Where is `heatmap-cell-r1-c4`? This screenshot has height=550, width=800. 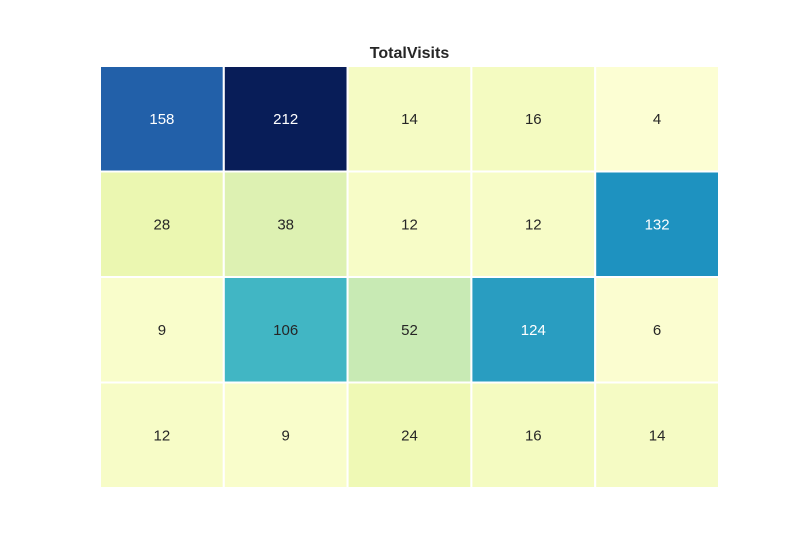 heatmap-cell-r1-c4 is located at coordinates (657, 224).